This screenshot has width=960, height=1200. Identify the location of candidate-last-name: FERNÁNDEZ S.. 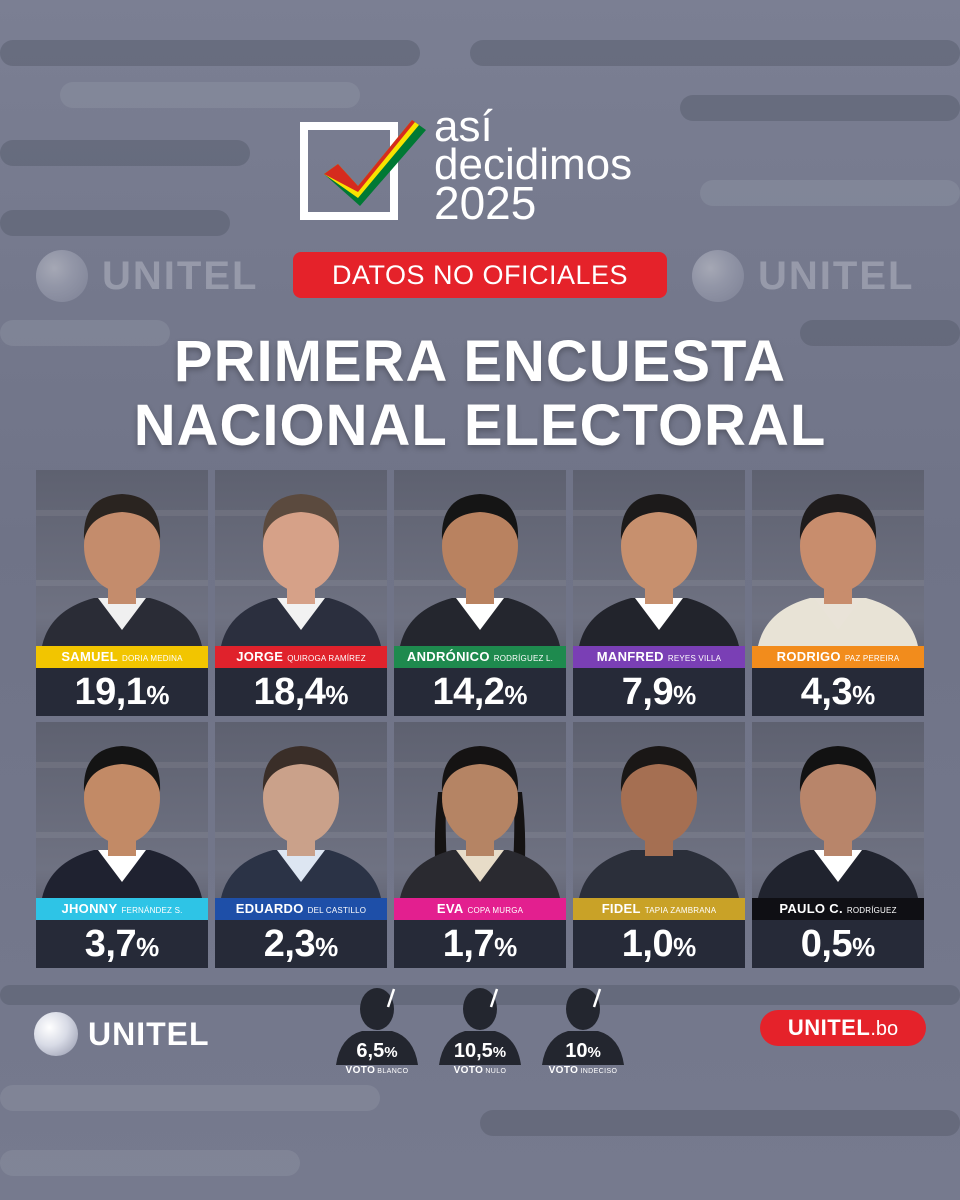
(152, 910).